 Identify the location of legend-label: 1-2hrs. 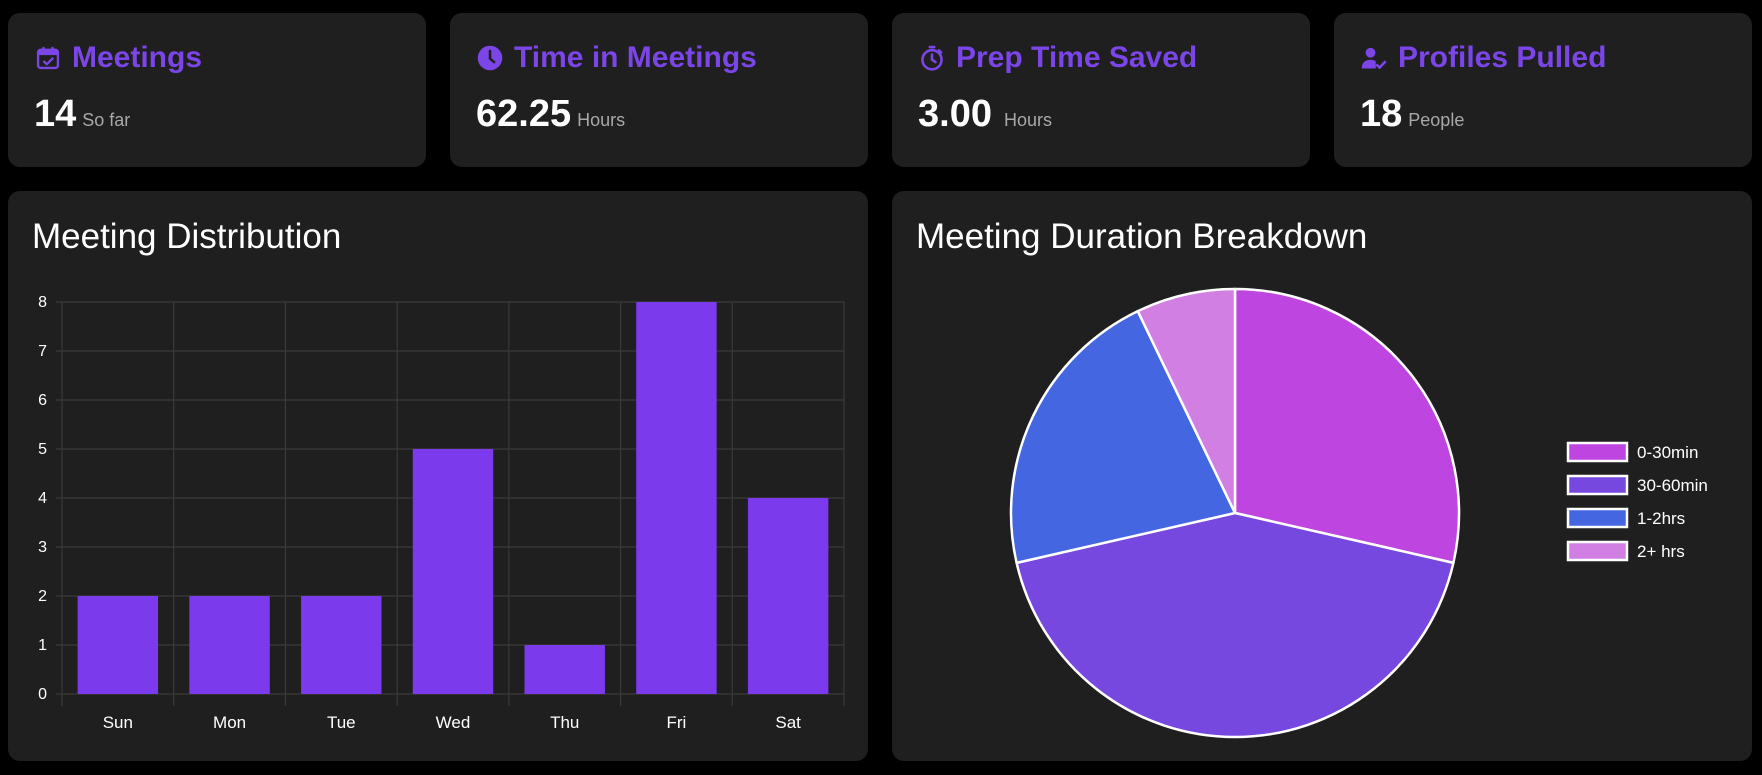
(1661, 518).